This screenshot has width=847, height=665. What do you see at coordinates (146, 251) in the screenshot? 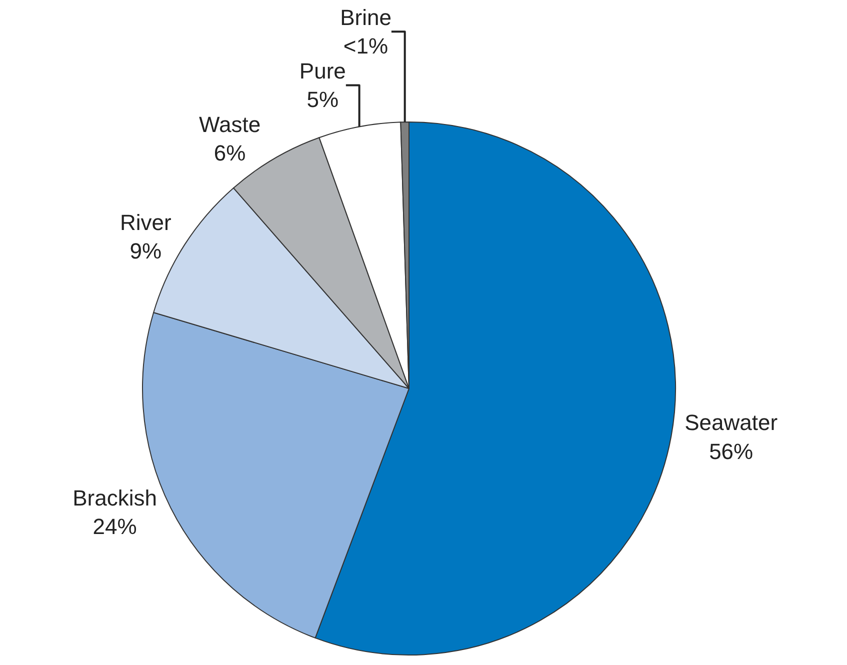
I see `data-label: 9%` at bounding box center [146, 251].